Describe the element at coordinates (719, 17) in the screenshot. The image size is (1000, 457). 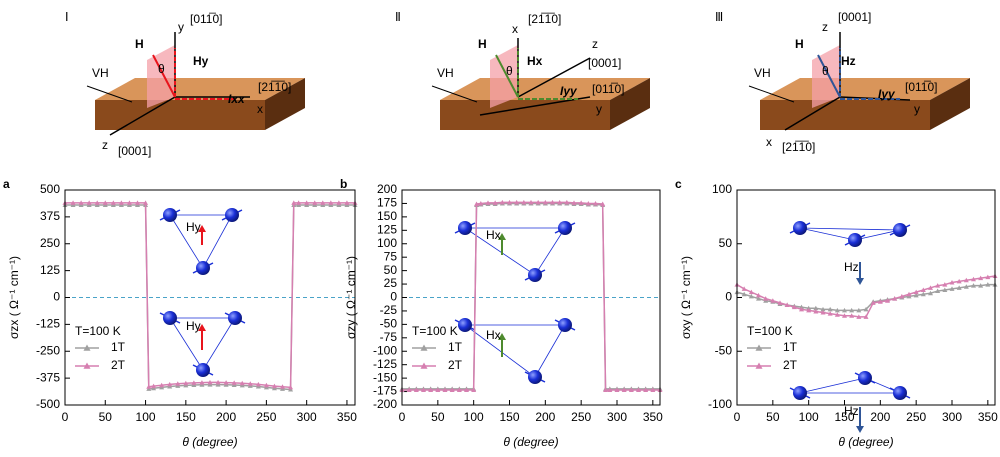
I see `diagram-numeral: Ⅲ` at that location.